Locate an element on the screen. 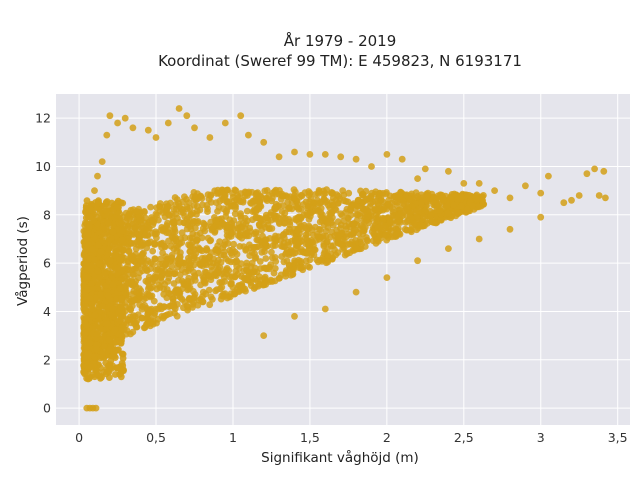  y-axis-label: Vågperiod (s) is located at coordinates (22, 261).